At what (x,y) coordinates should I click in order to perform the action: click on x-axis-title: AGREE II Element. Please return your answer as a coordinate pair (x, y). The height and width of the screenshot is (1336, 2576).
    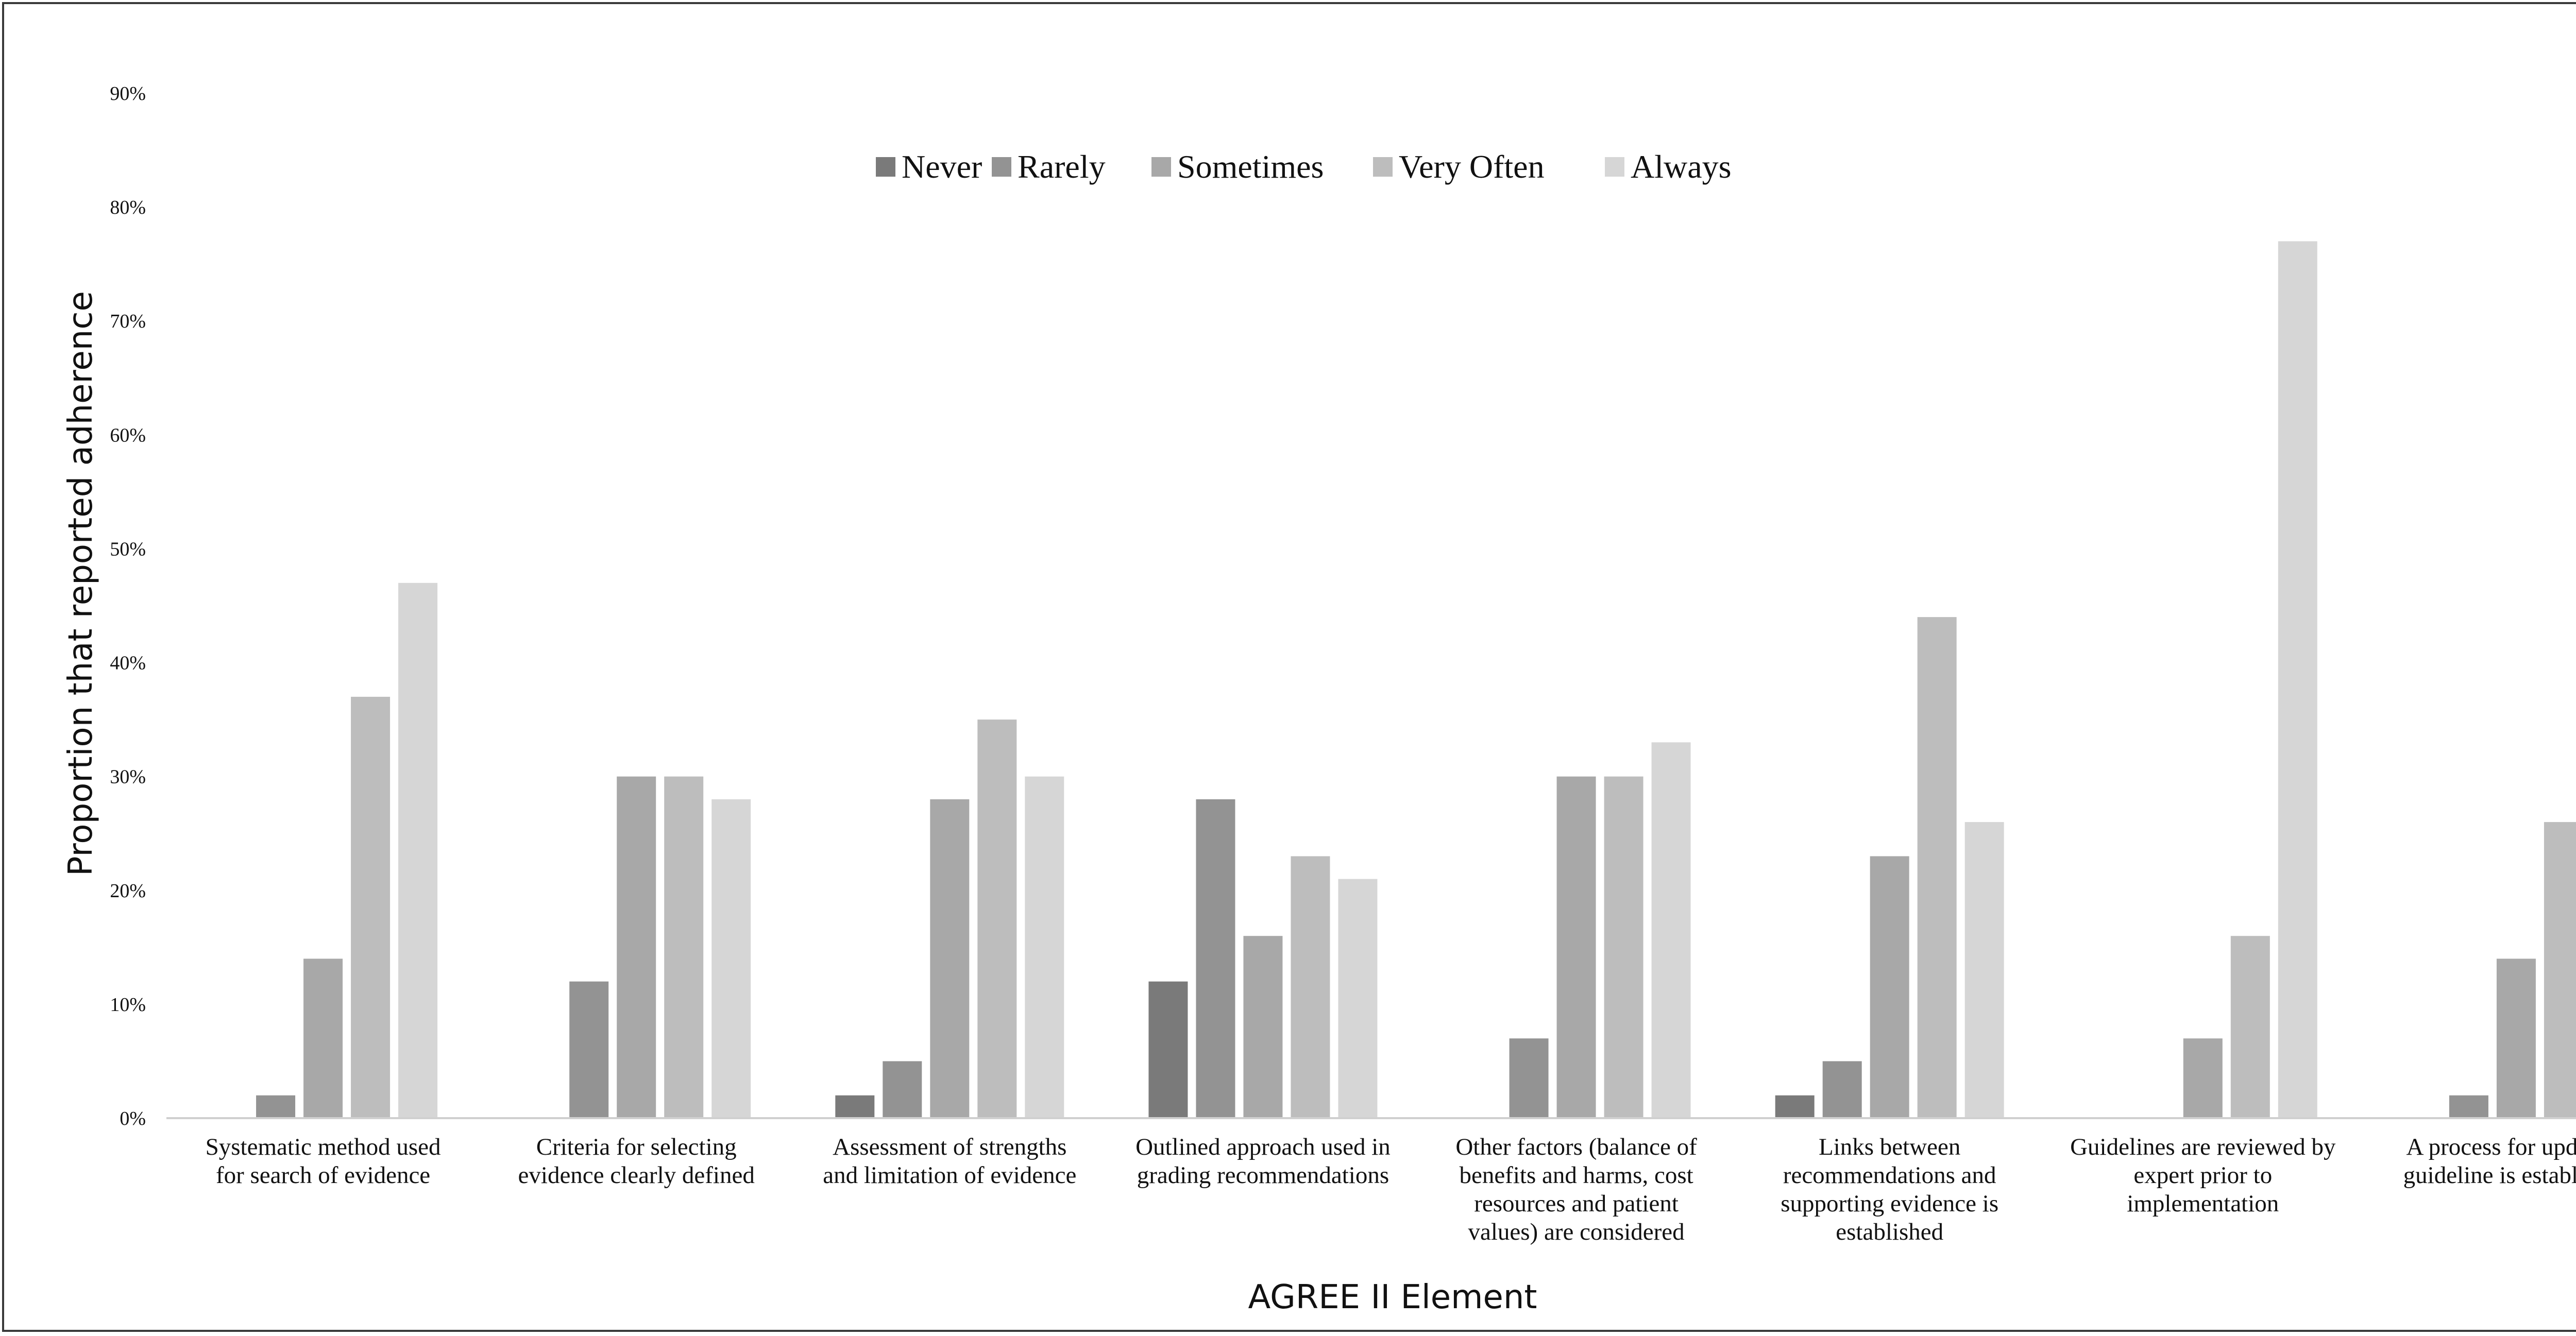
    Looking at the image, I should click on (1392, 1297).